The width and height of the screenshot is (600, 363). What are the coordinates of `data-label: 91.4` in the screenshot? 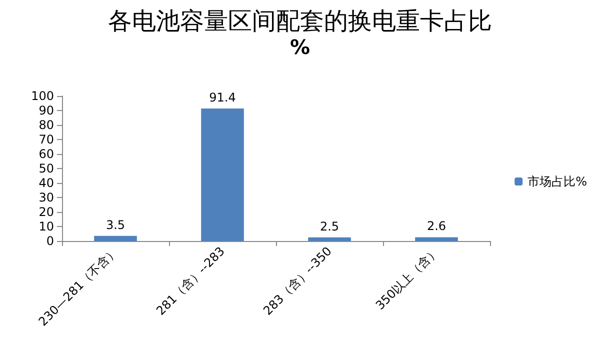 It's located at (222, 97).